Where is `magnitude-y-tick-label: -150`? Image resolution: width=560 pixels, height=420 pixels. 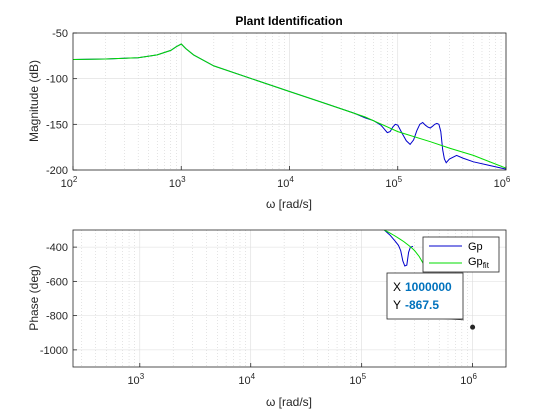 magnitude-y-tick-label: -150 is located at coordinates (57, 125).